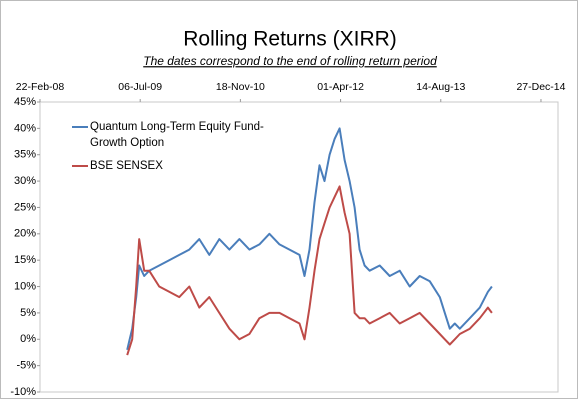  What do you see at coordinates (25, 128) in the screenshot?
I see `y-tick-label: 40%` at bounding box center [25, 128].